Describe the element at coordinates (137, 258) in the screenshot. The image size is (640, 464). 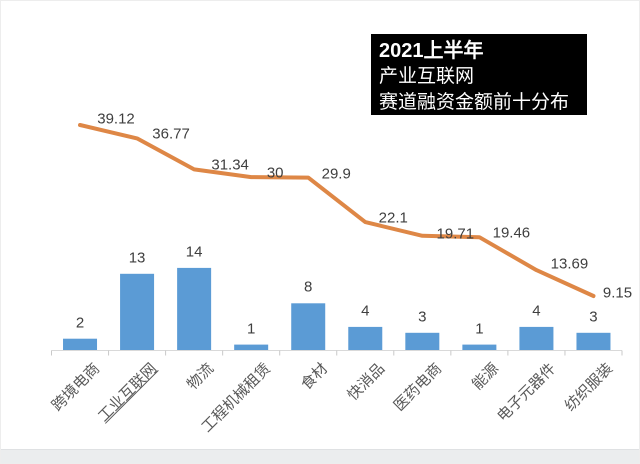
I see `bar-value-label: 13` at that location.